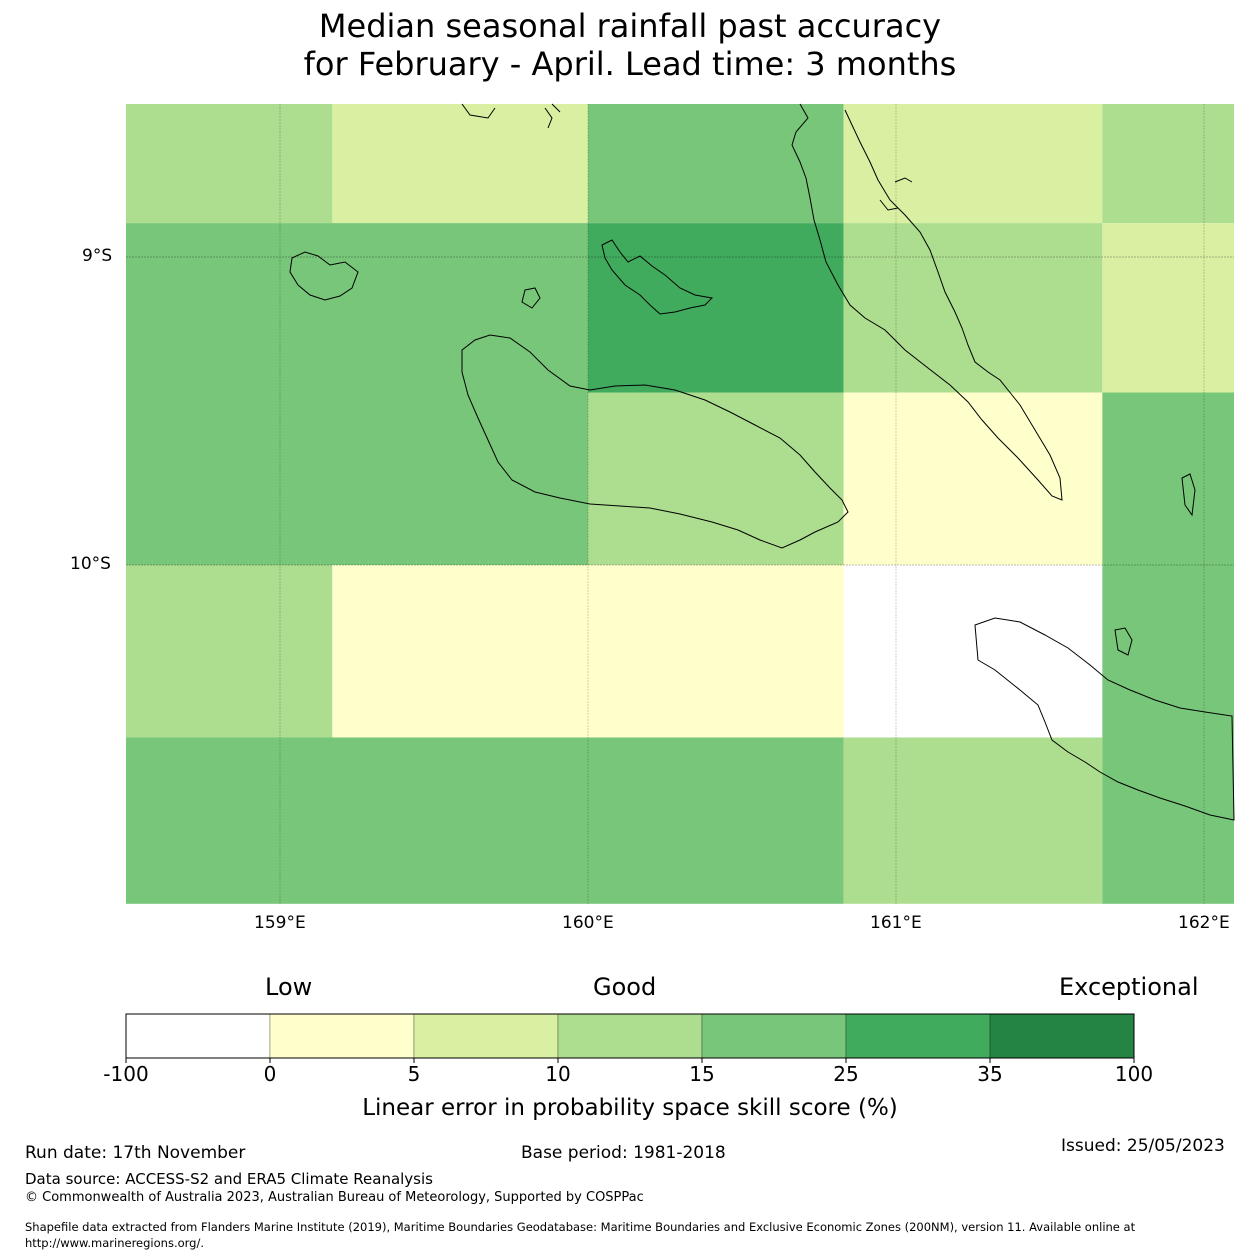 Image resolution: width=1260 pixels, height=1260 pixels. Describe the element at coordinates (1134, 1074) in the screenshot. I see `colorbar-tick: 100` at that location.